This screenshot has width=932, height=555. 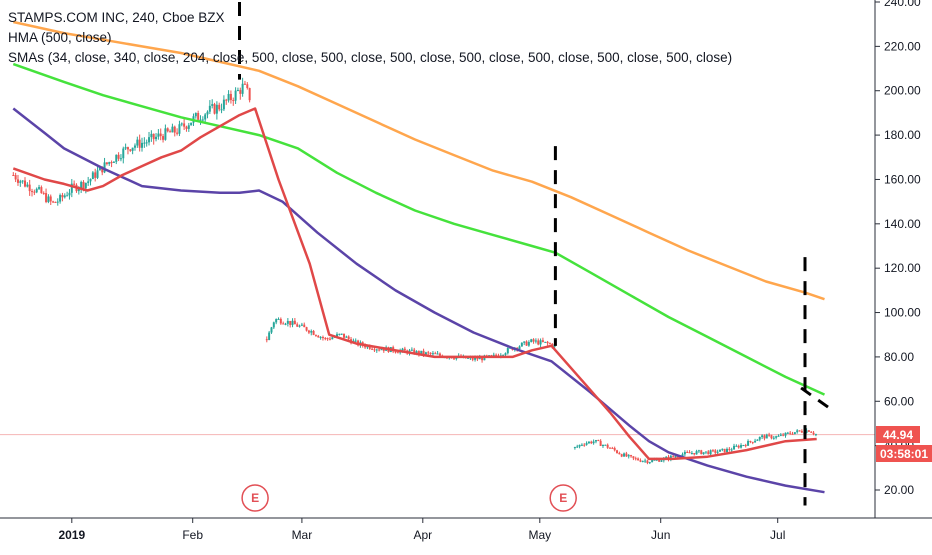 I want to click on x-tick-label: Feb, so click(x=192, y=535).